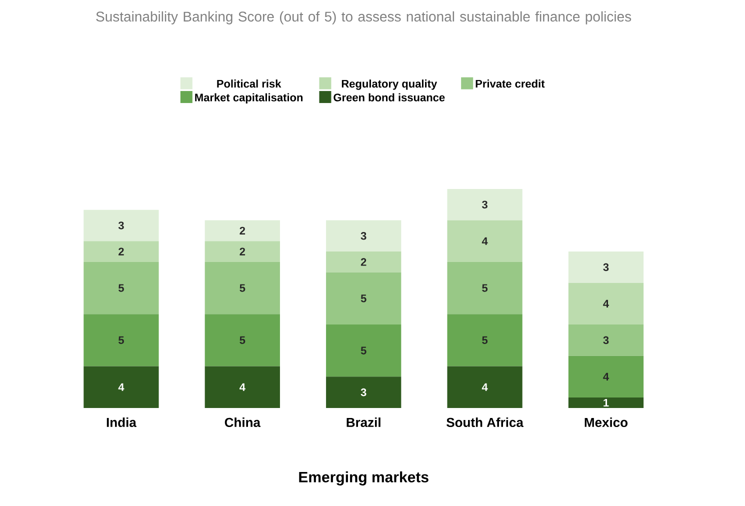 This screenshot has height=506, width=745. Describe the element at coordinates (390, 85) in the screenshot. I see `legend-label: Regulatory quality` at that location.